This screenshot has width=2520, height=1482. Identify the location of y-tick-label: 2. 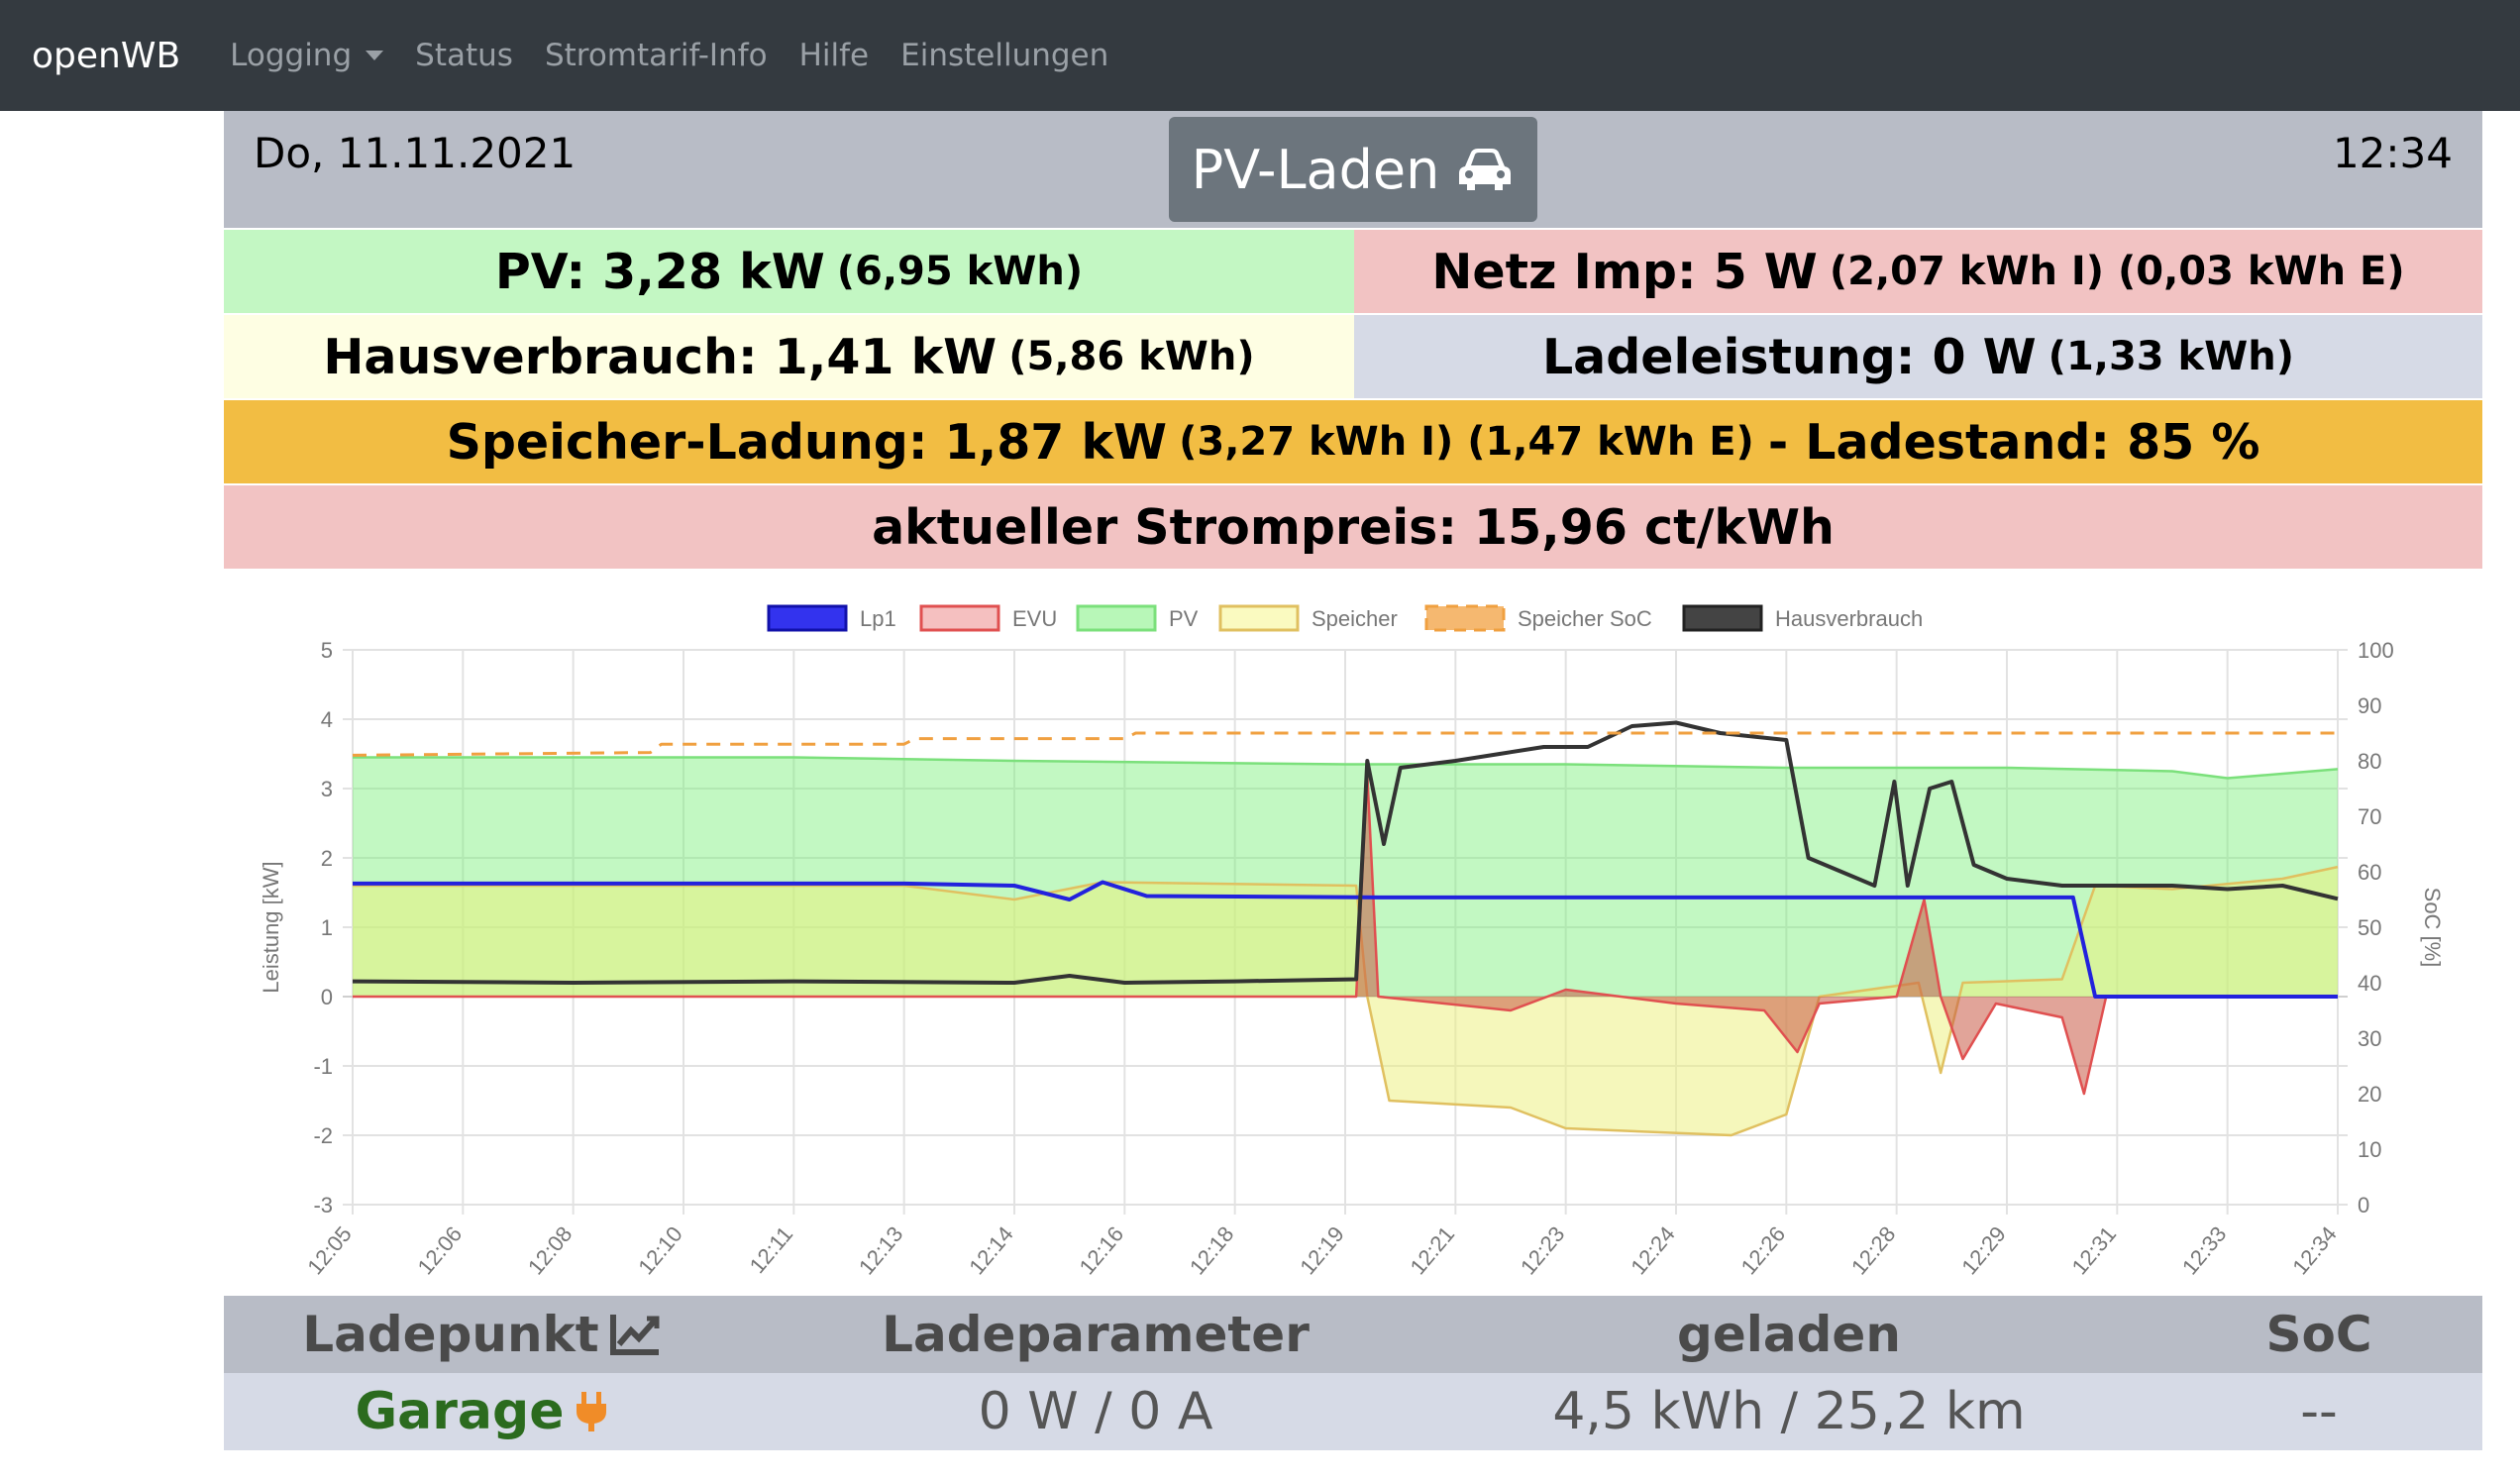
(327, 858).